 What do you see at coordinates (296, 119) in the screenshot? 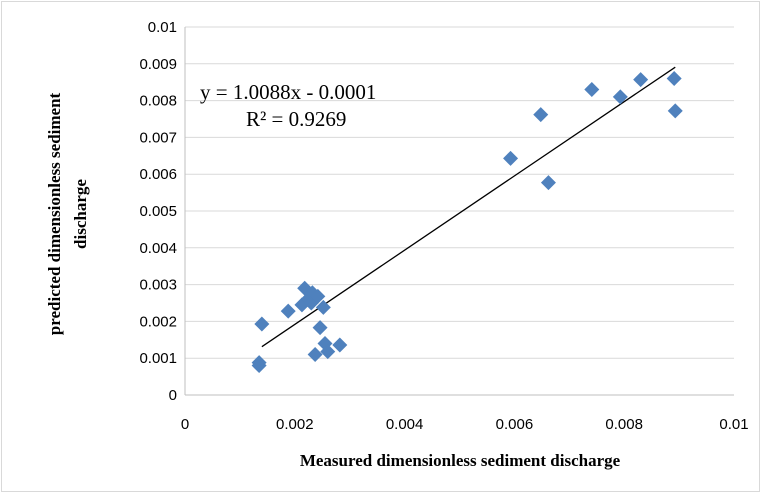
I see `r-squared-label: R² = 0.9269` at bounding box center [296, 119].